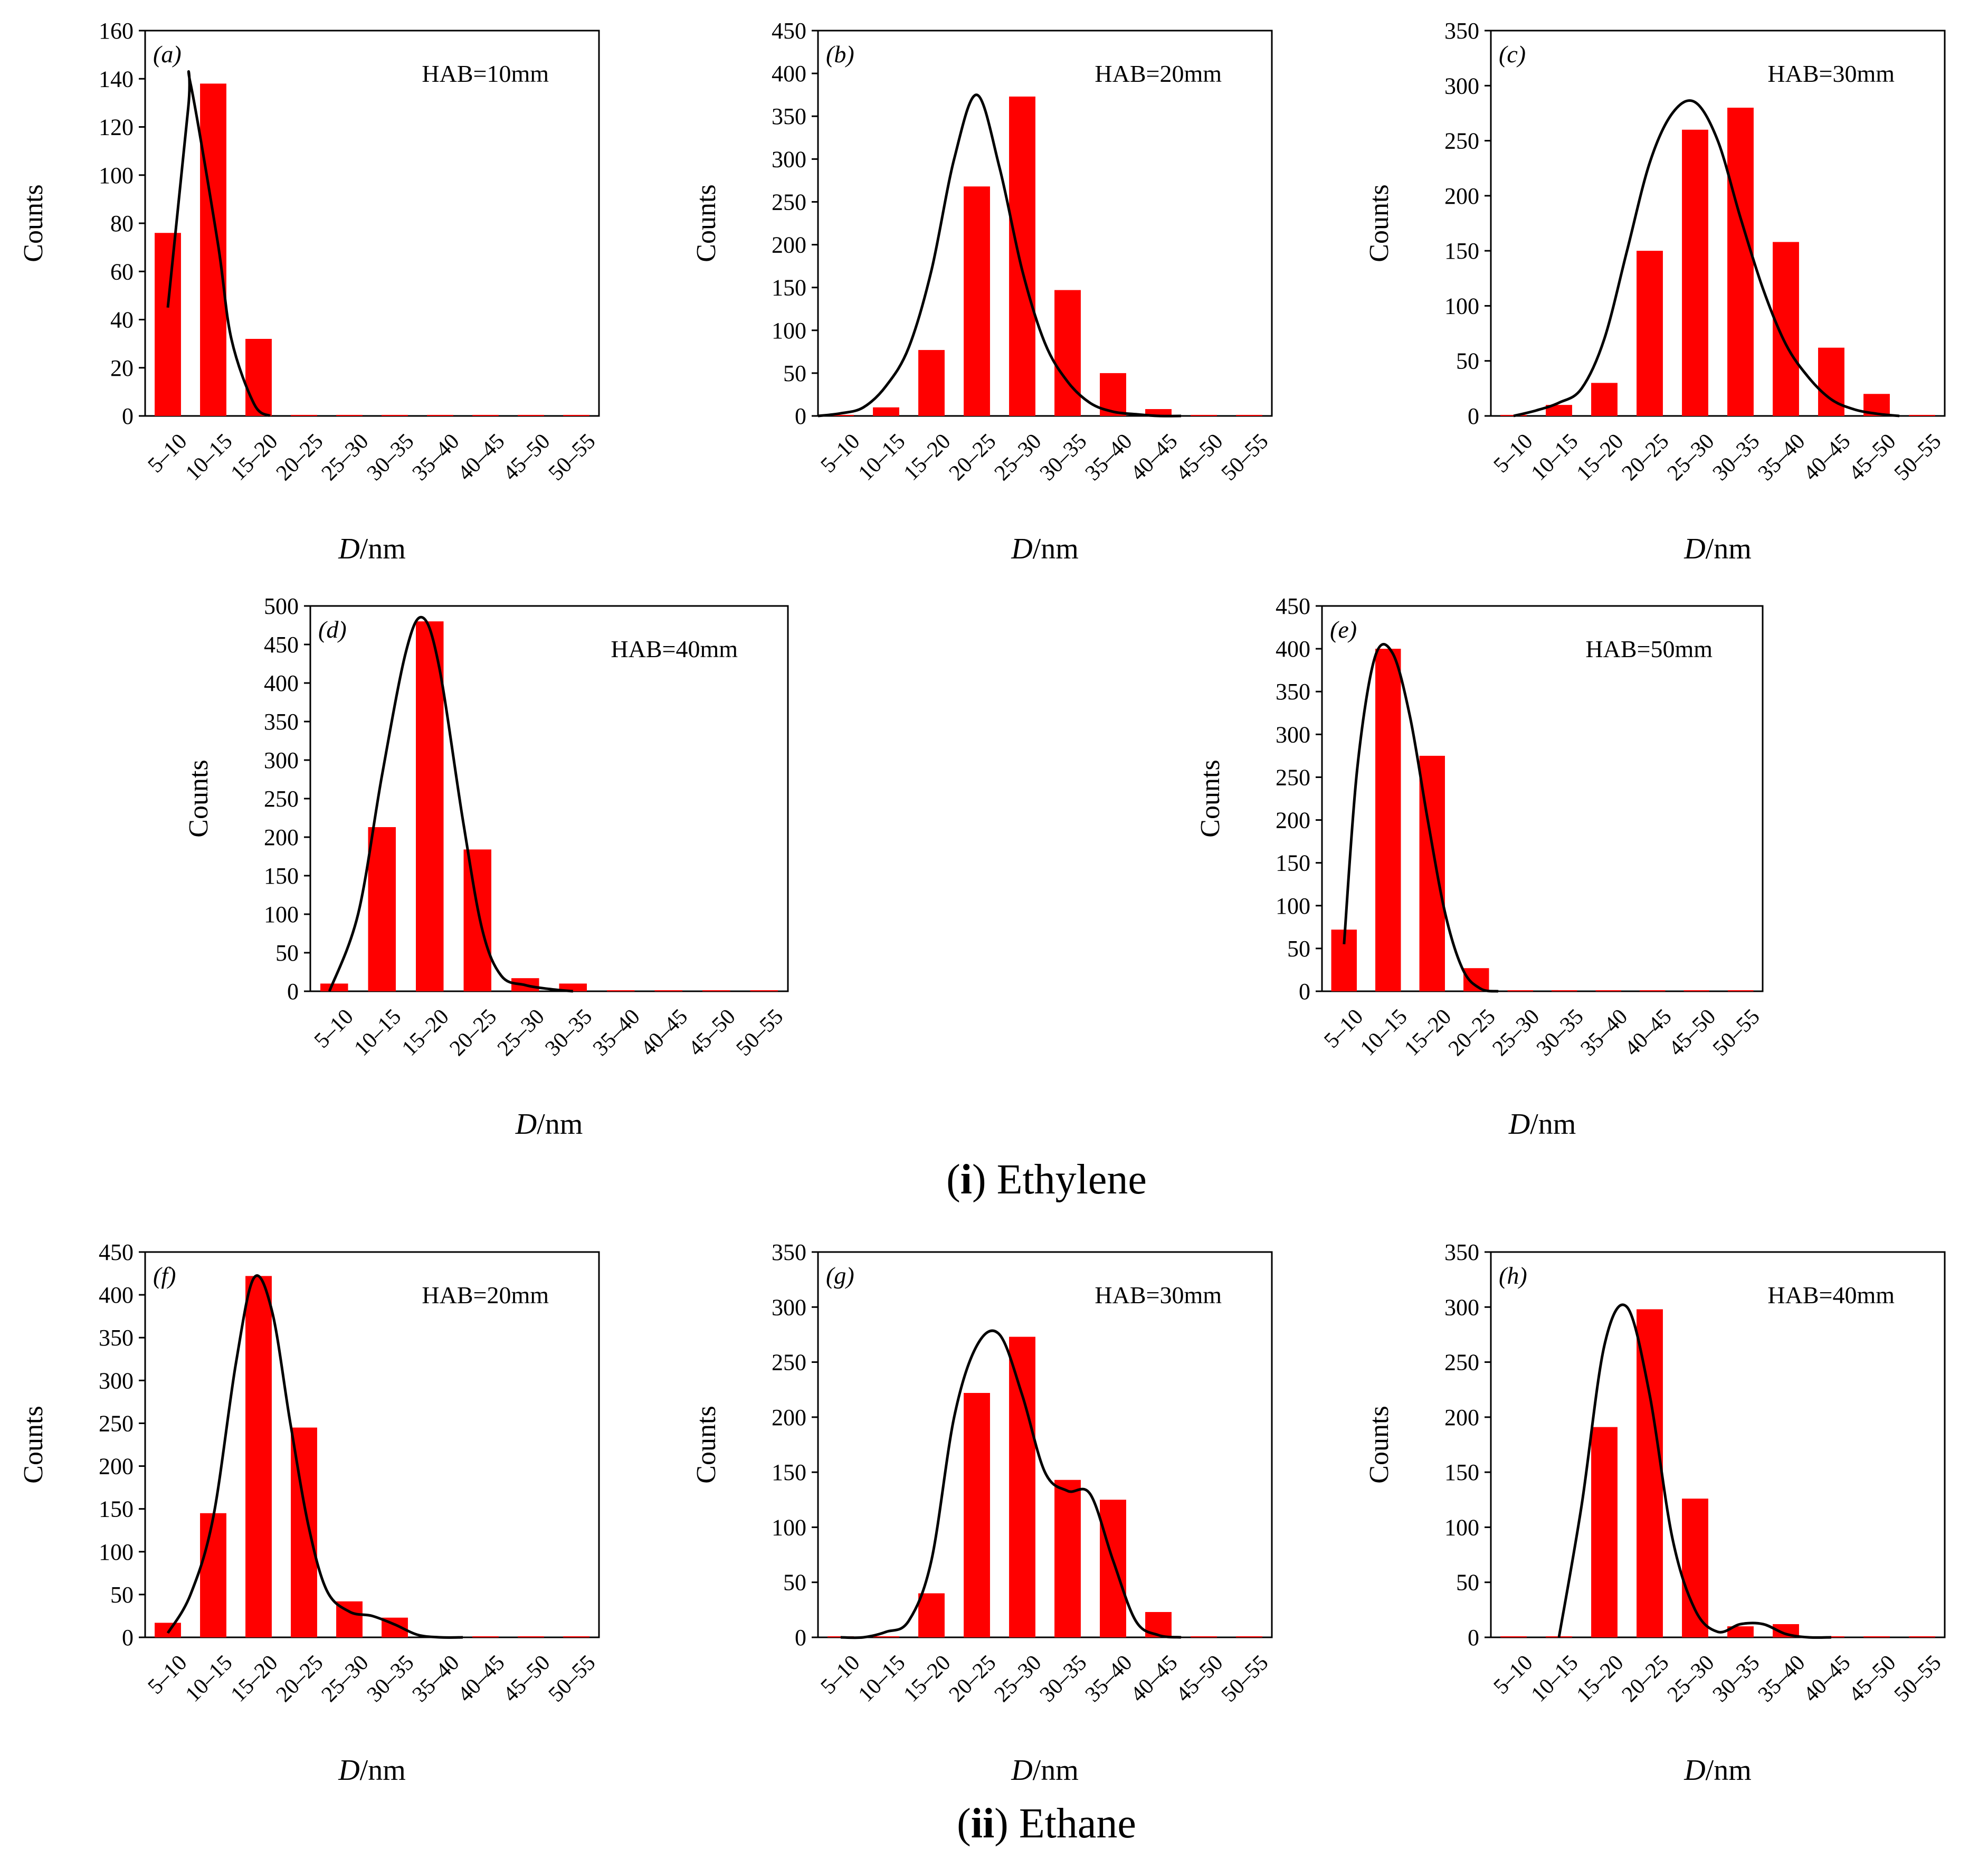 This screenshot has width=1988, height=1868. Describe the element at coordinates (116, 127) in the screenshot. I see `y-tick-label: 120` at that location.